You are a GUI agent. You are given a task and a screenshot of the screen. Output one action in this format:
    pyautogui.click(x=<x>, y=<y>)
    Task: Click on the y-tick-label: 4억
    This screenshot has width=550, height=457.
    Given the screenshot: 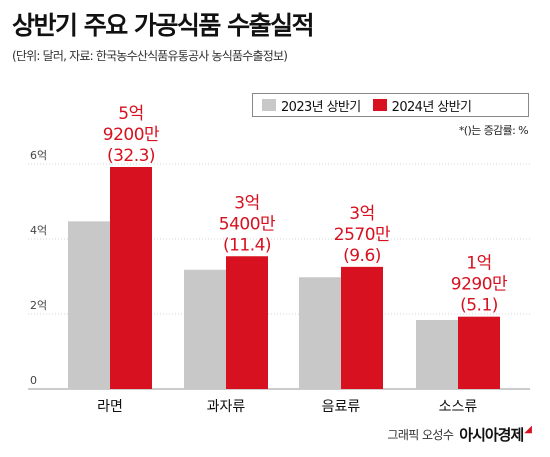 What is the action you would take?
    pyautogui.click(x=38, y=230)
    